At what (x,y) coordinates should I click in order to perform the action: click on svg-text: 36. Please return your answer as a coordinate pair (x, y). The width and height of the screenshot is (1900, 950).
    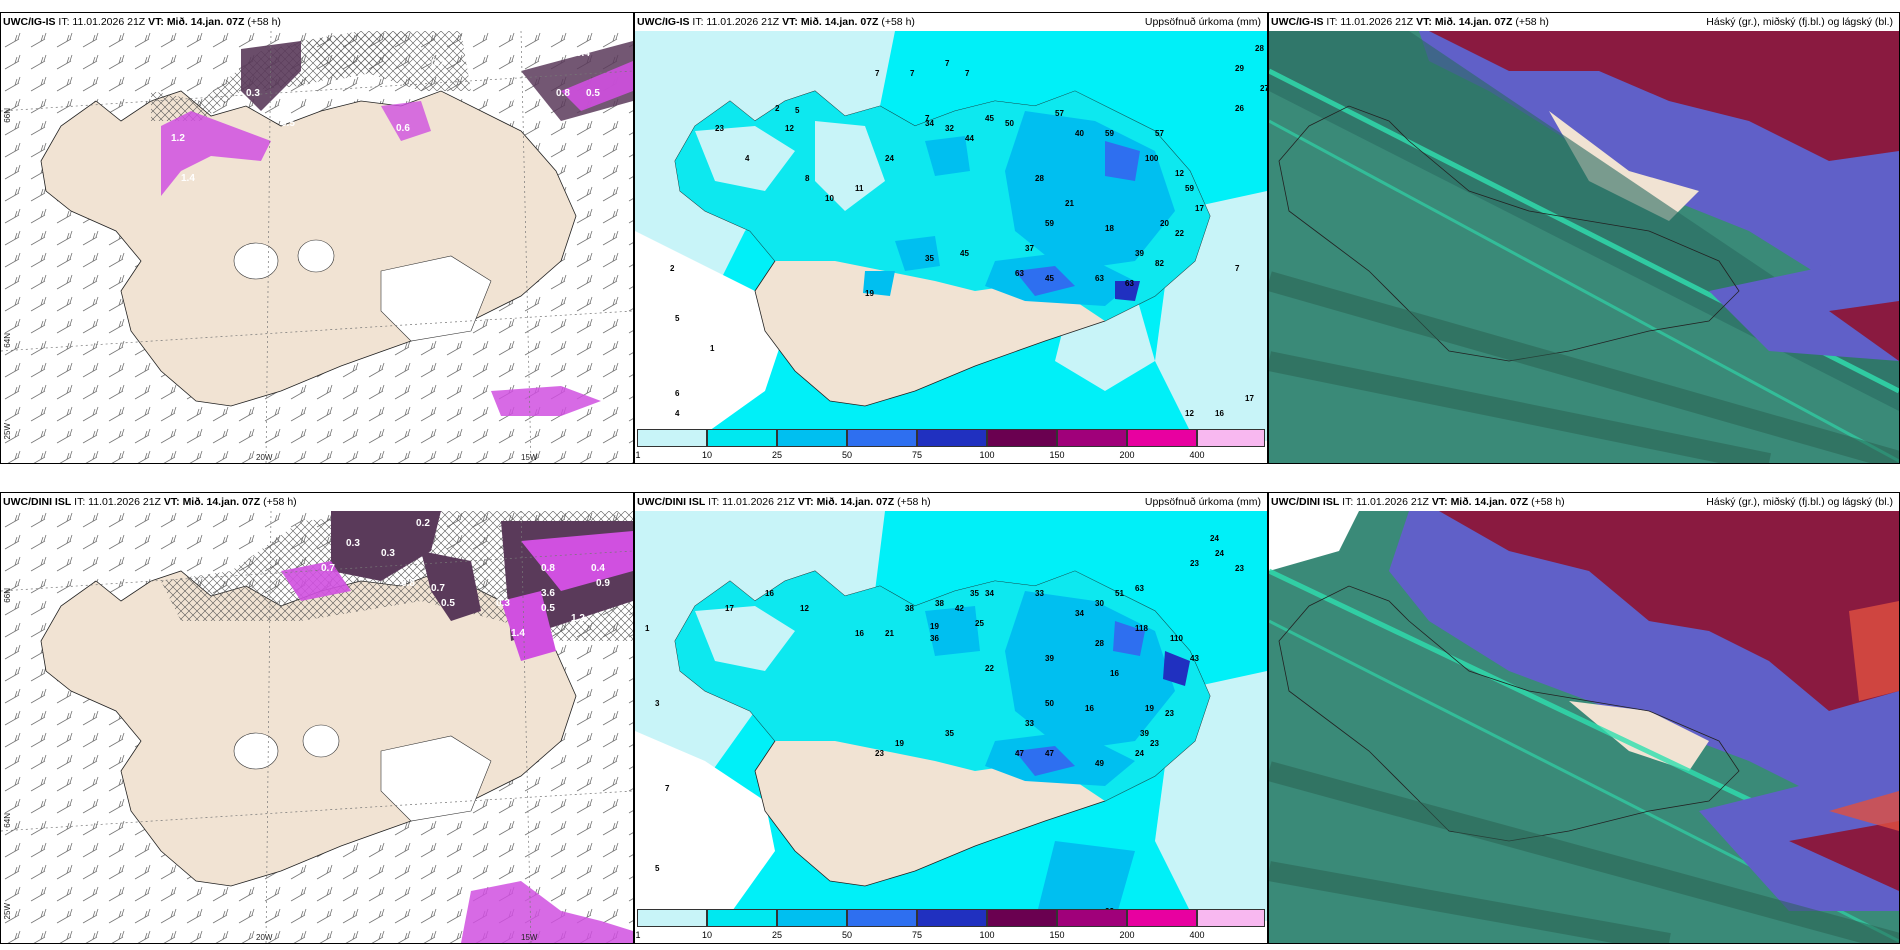
    Looking at the image, I should click on (934, 638).